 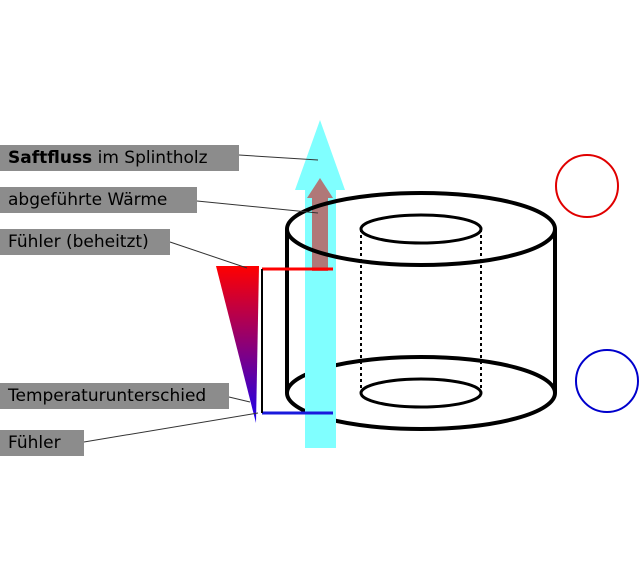 What do you see at coordinates (237, 344) in the screenshot?
I see `temperature-wedge` at bounding box center [237, 344].